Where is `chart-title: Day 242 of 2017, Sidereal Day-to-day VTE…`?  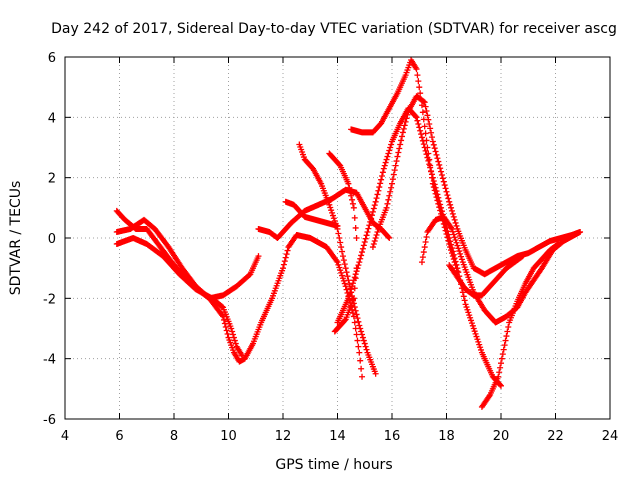 chart-title: Day 242 of 2017, Sidereal Day-to-day VTE… is located at coordinates (334, 29).